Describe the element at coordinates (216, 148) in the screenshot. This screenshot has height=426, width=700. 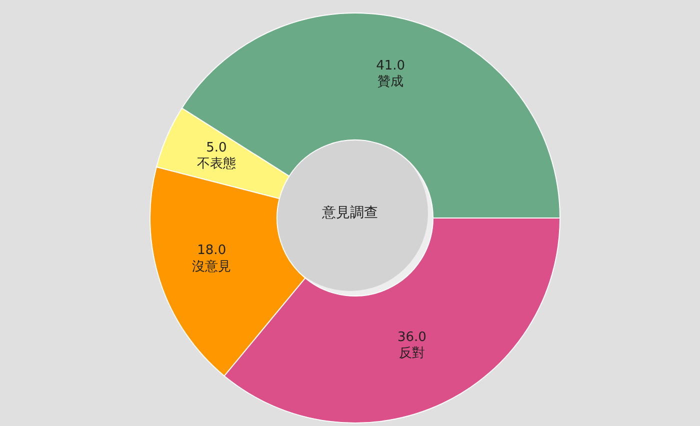
I see `data-label: 5.0` at that location.